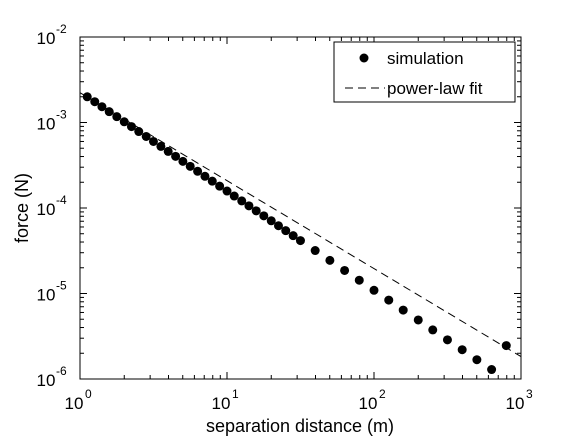  Describe the element at coordinates (61, 286) in the screenshot. I see `y-tick-label-exponent: -5` at that location.